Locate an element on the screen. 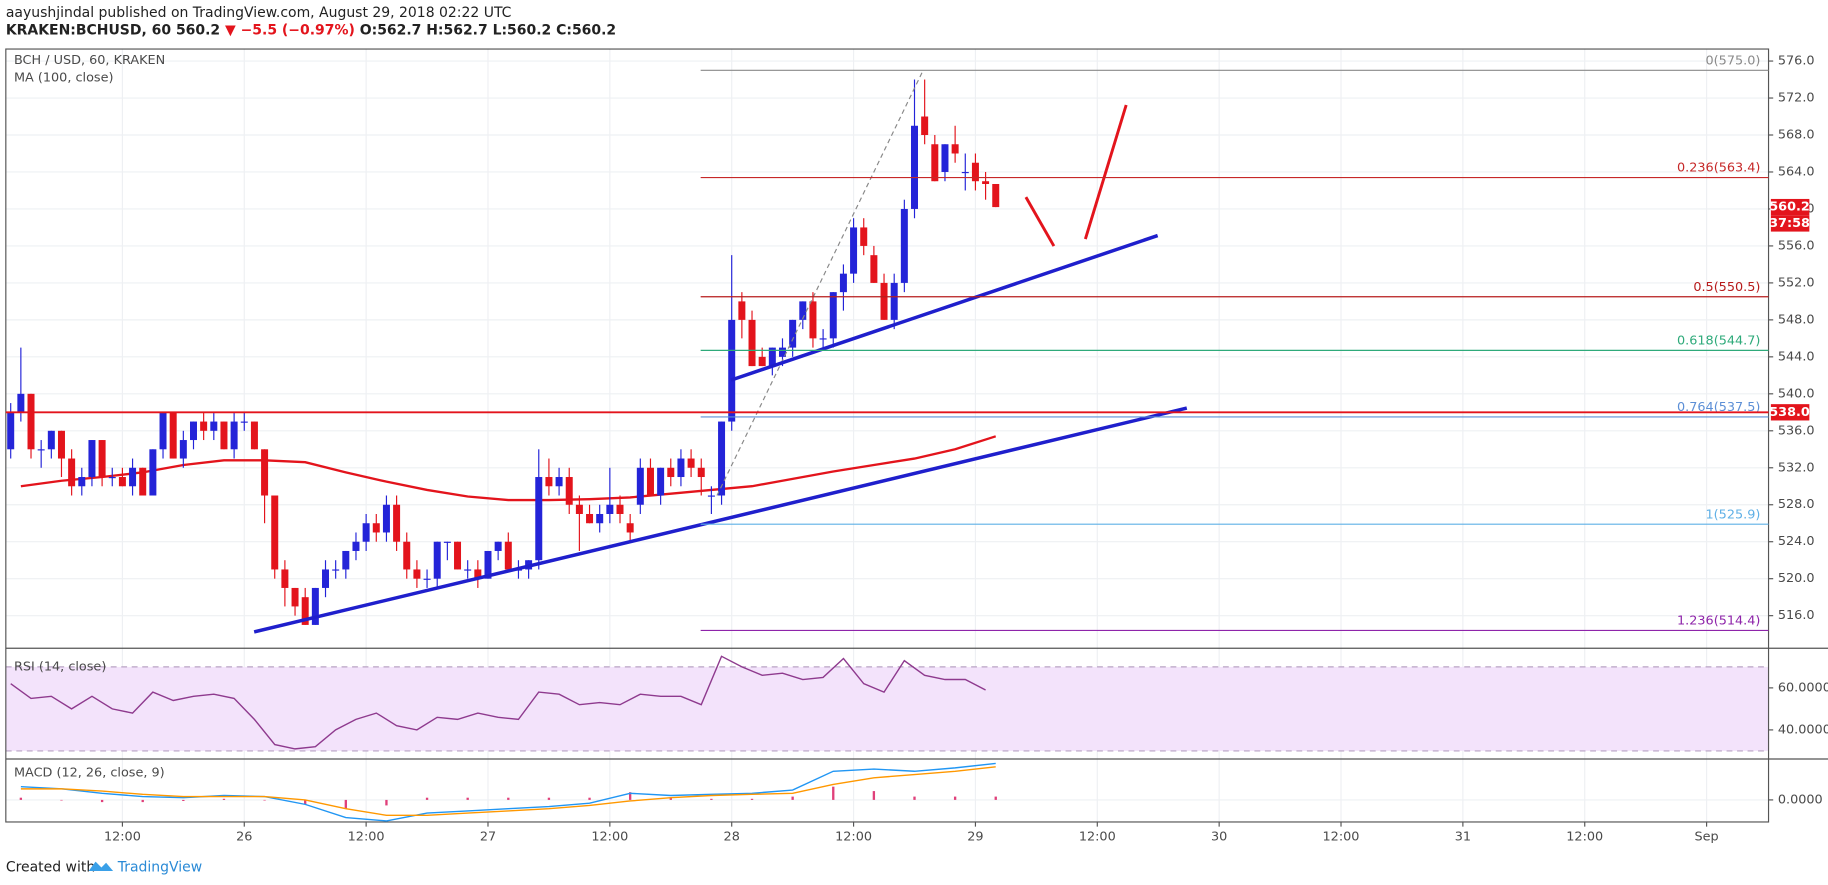 This screenshot has width=1828, height=885. trend-line is located at coordinates (720, 520).